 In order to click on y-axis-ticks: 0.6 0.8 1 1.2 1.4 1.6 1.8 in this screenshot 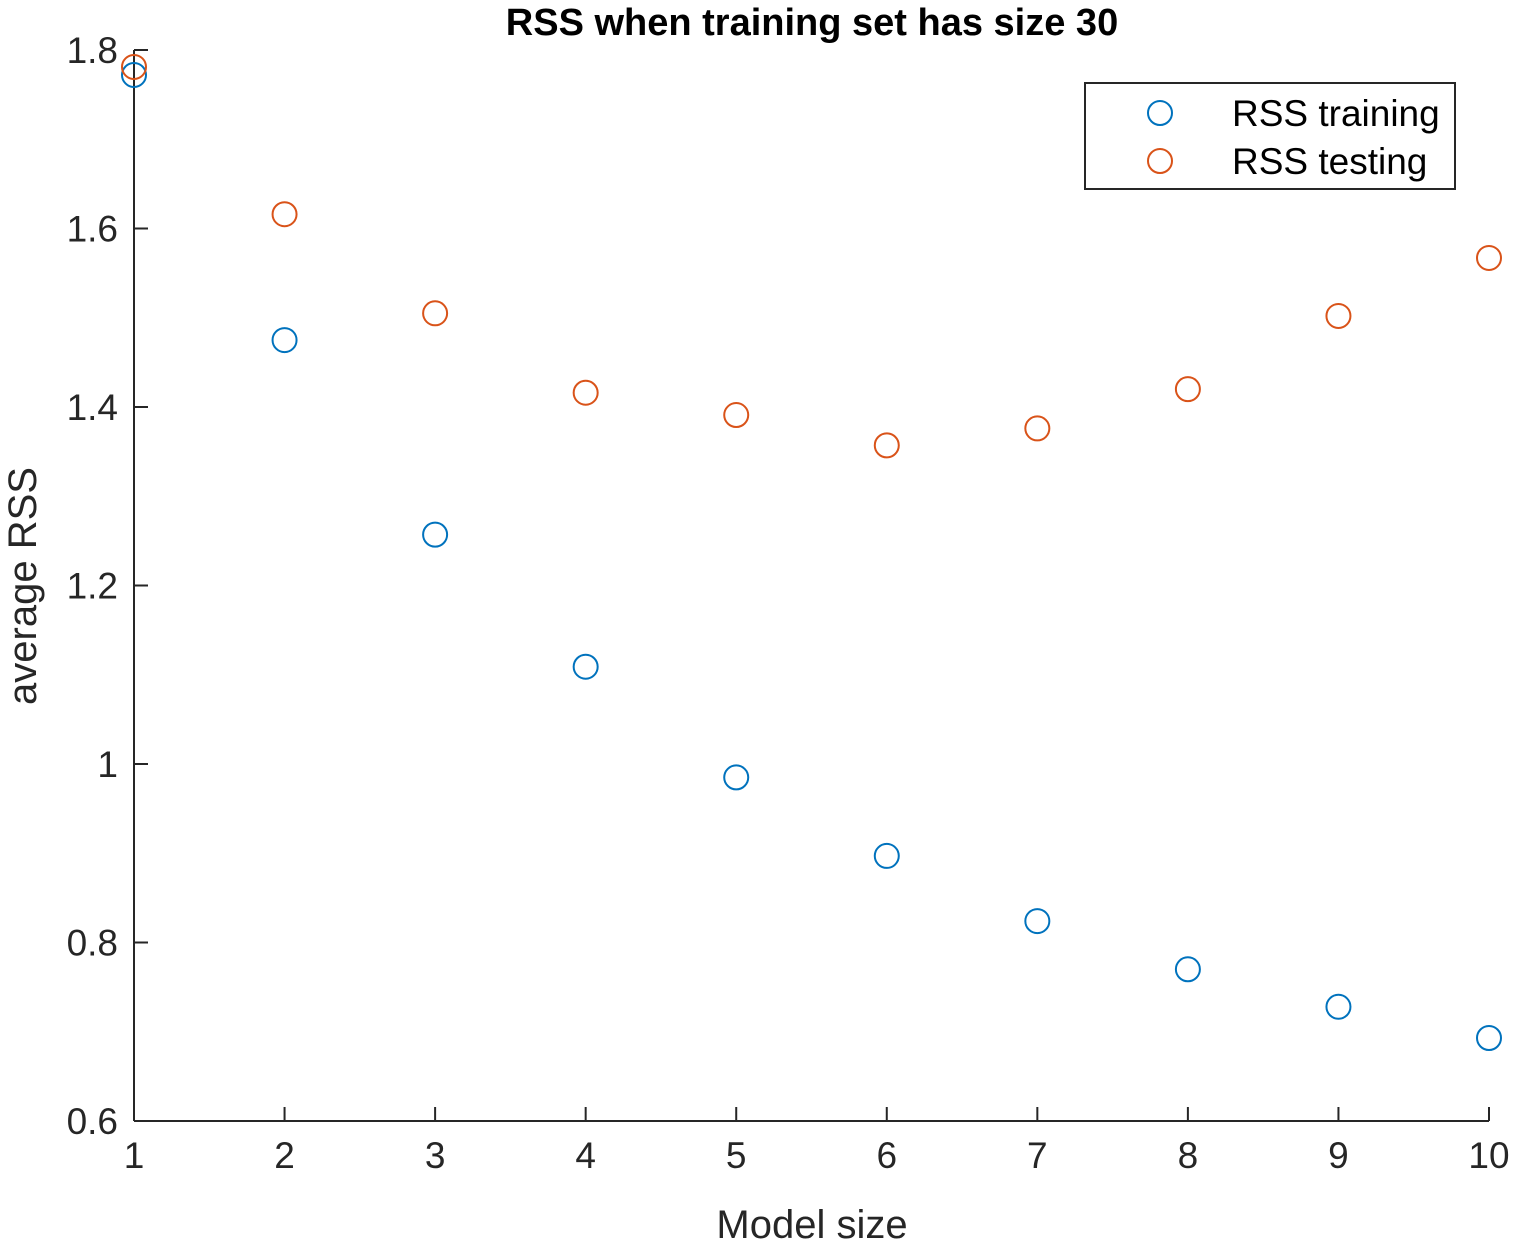, I will do `click(107, 586)`.